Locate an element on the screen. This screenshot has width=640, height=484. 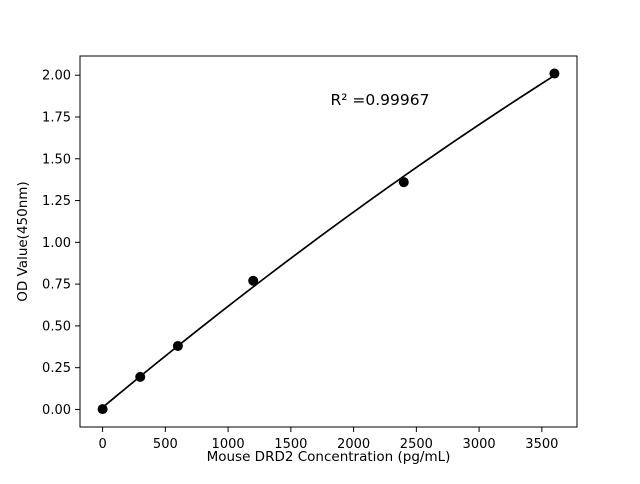
y-tick-label: 0.50 is located at coordinates (56, 326).